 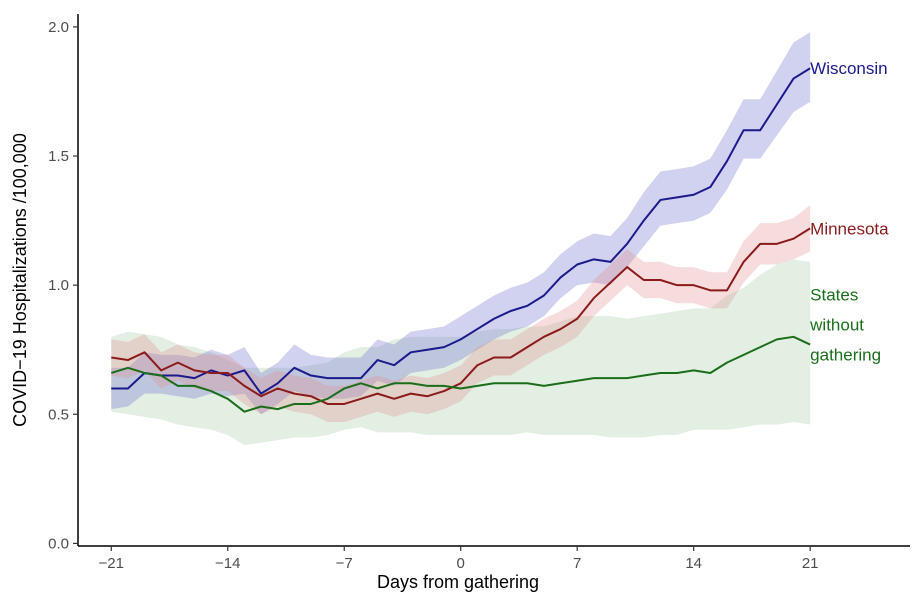 I want to click on y-ticks: 0.0 0.5 1.0 1.5 2.0, so click(x=63, y=285).